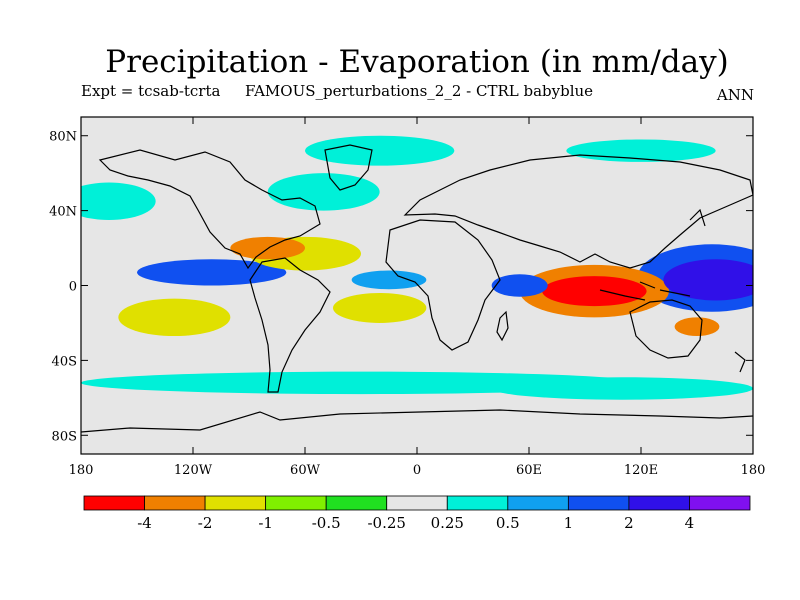  I want to click on colorbar-label: -4, so click(144, 523).